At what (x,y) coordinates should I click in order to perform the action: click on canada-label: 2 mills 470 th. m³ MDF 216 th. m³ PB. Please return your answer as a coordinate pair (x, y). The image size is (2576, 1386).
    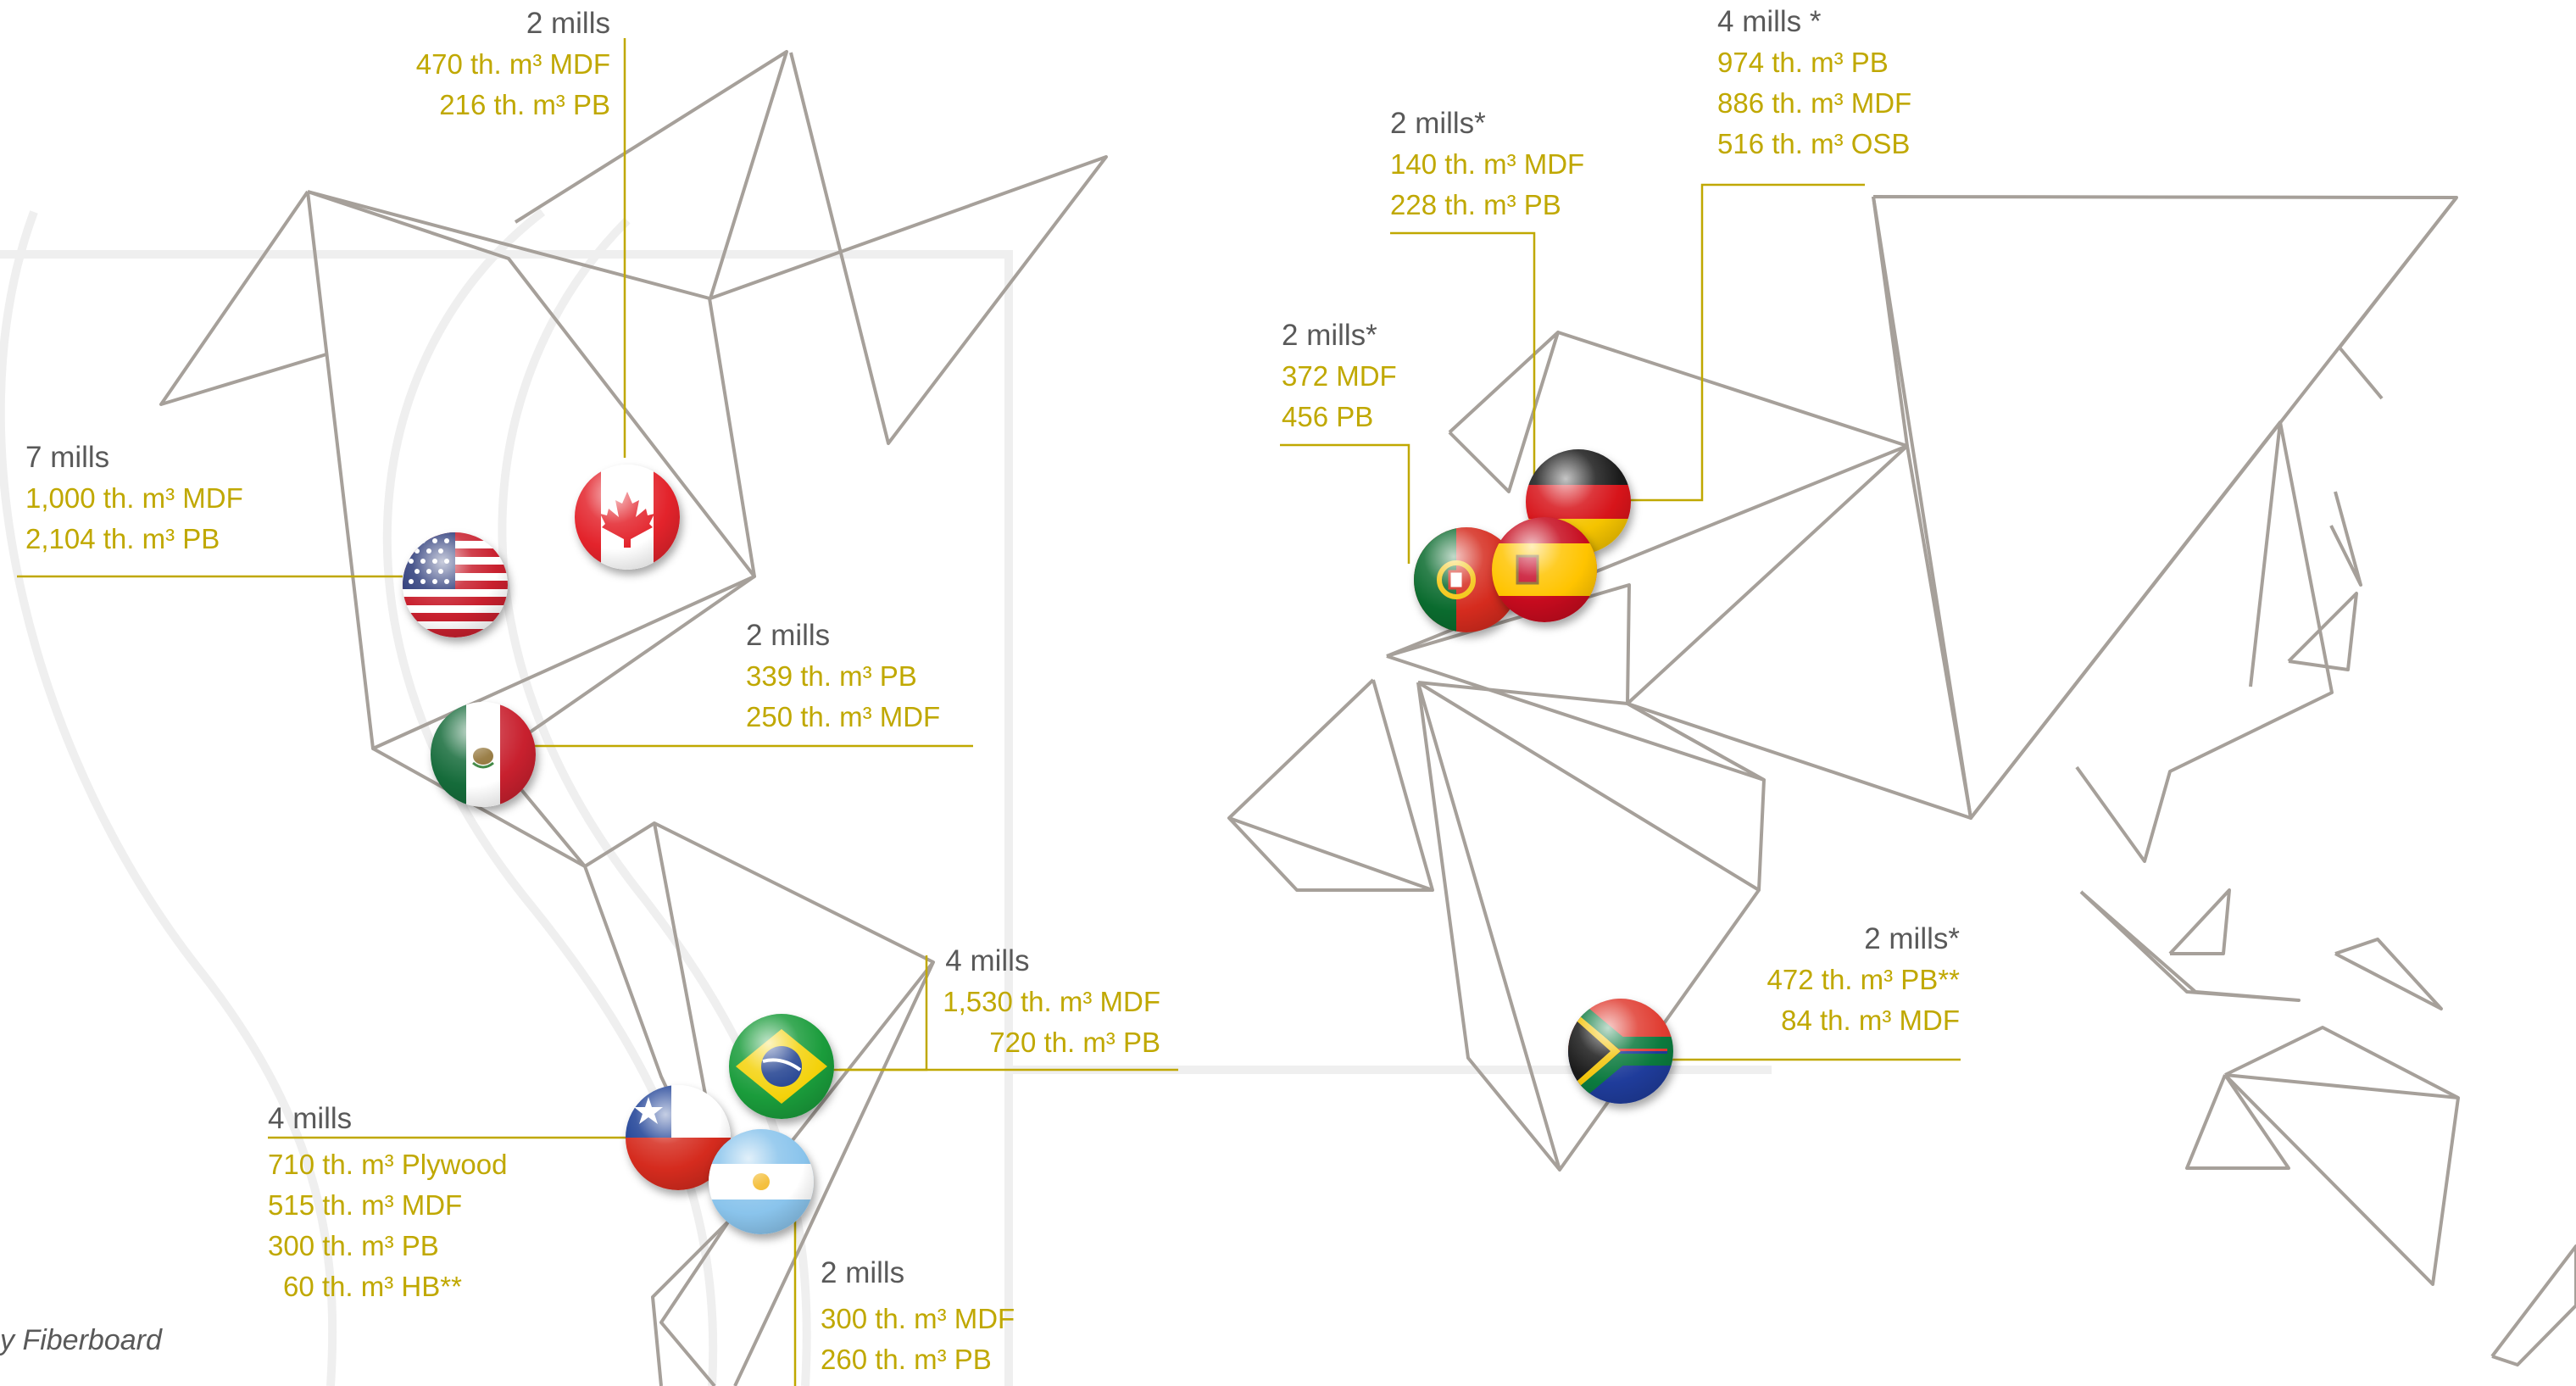
    Looking at the image, I should click on (513, 64).